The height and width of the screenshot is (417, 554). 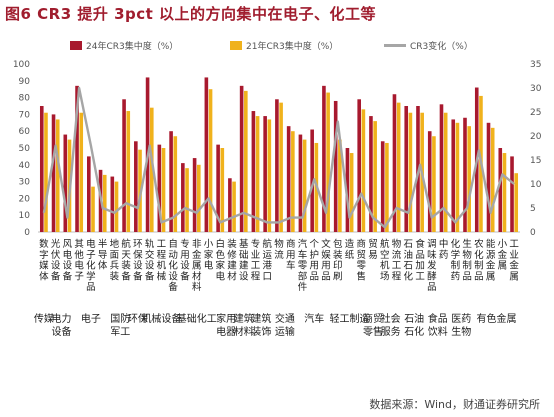 What do you see at coordinates (150, 260) in the screenshot?
I see `x-category-label: 轨交设备` at bounding box center [150, 260].